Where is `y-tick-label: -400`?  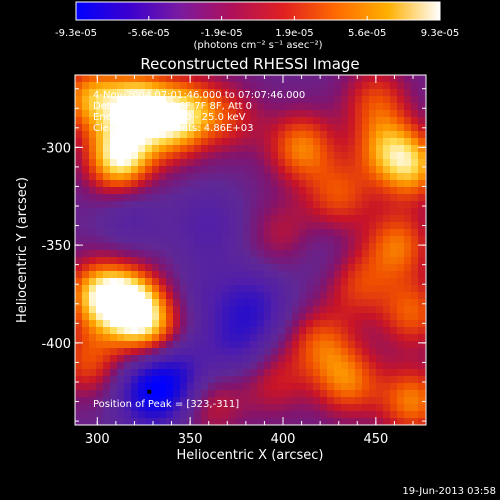
y-tick-label: -400 is located at coordinates (56, 344).